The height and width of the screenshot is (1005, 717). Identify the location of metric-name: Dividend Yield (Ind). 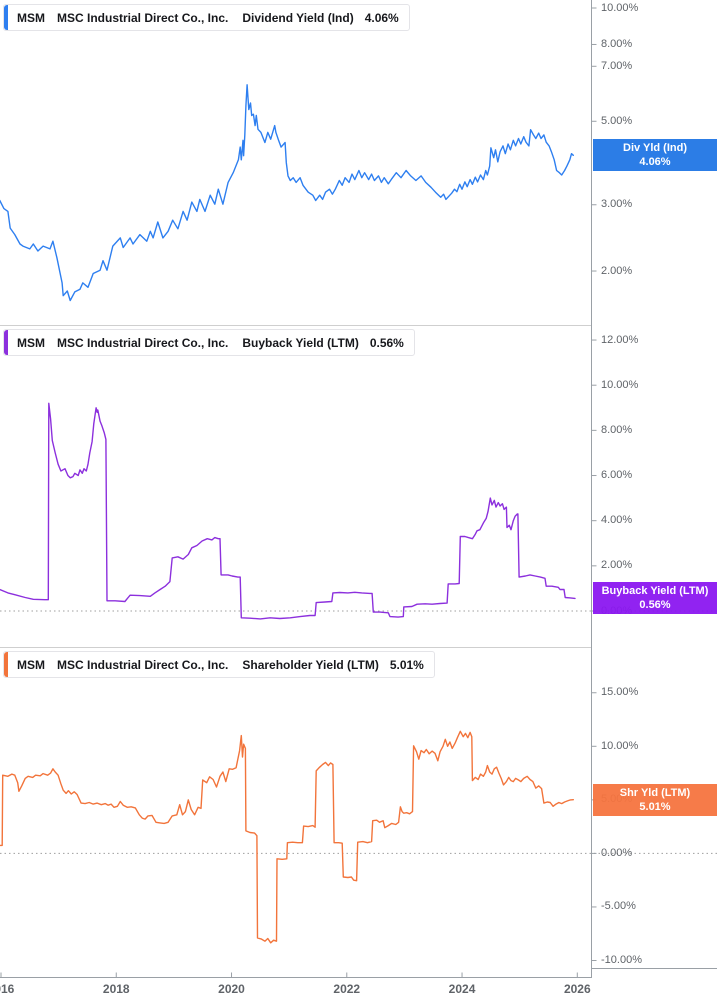
(298, 17).